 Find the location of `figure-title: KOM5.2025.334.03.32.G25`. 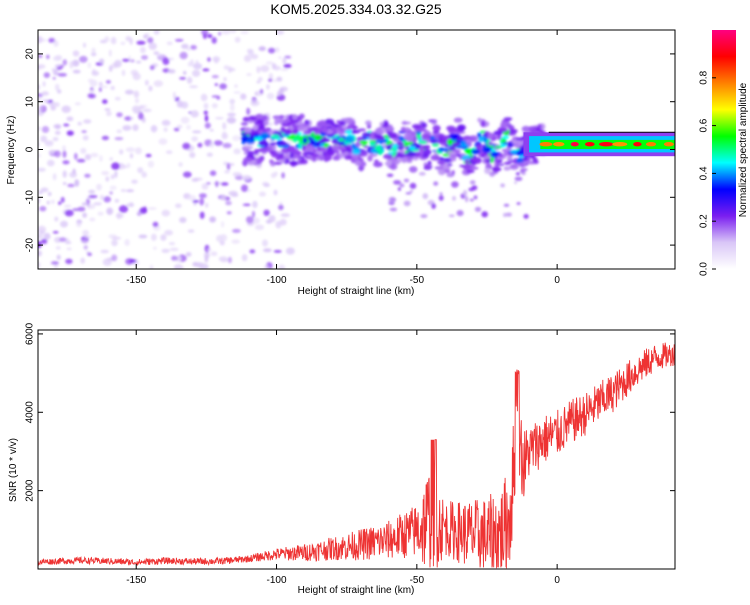

figure-title: KOM5.2025.334.03.32.G25 is located at coordinates (355, 9).